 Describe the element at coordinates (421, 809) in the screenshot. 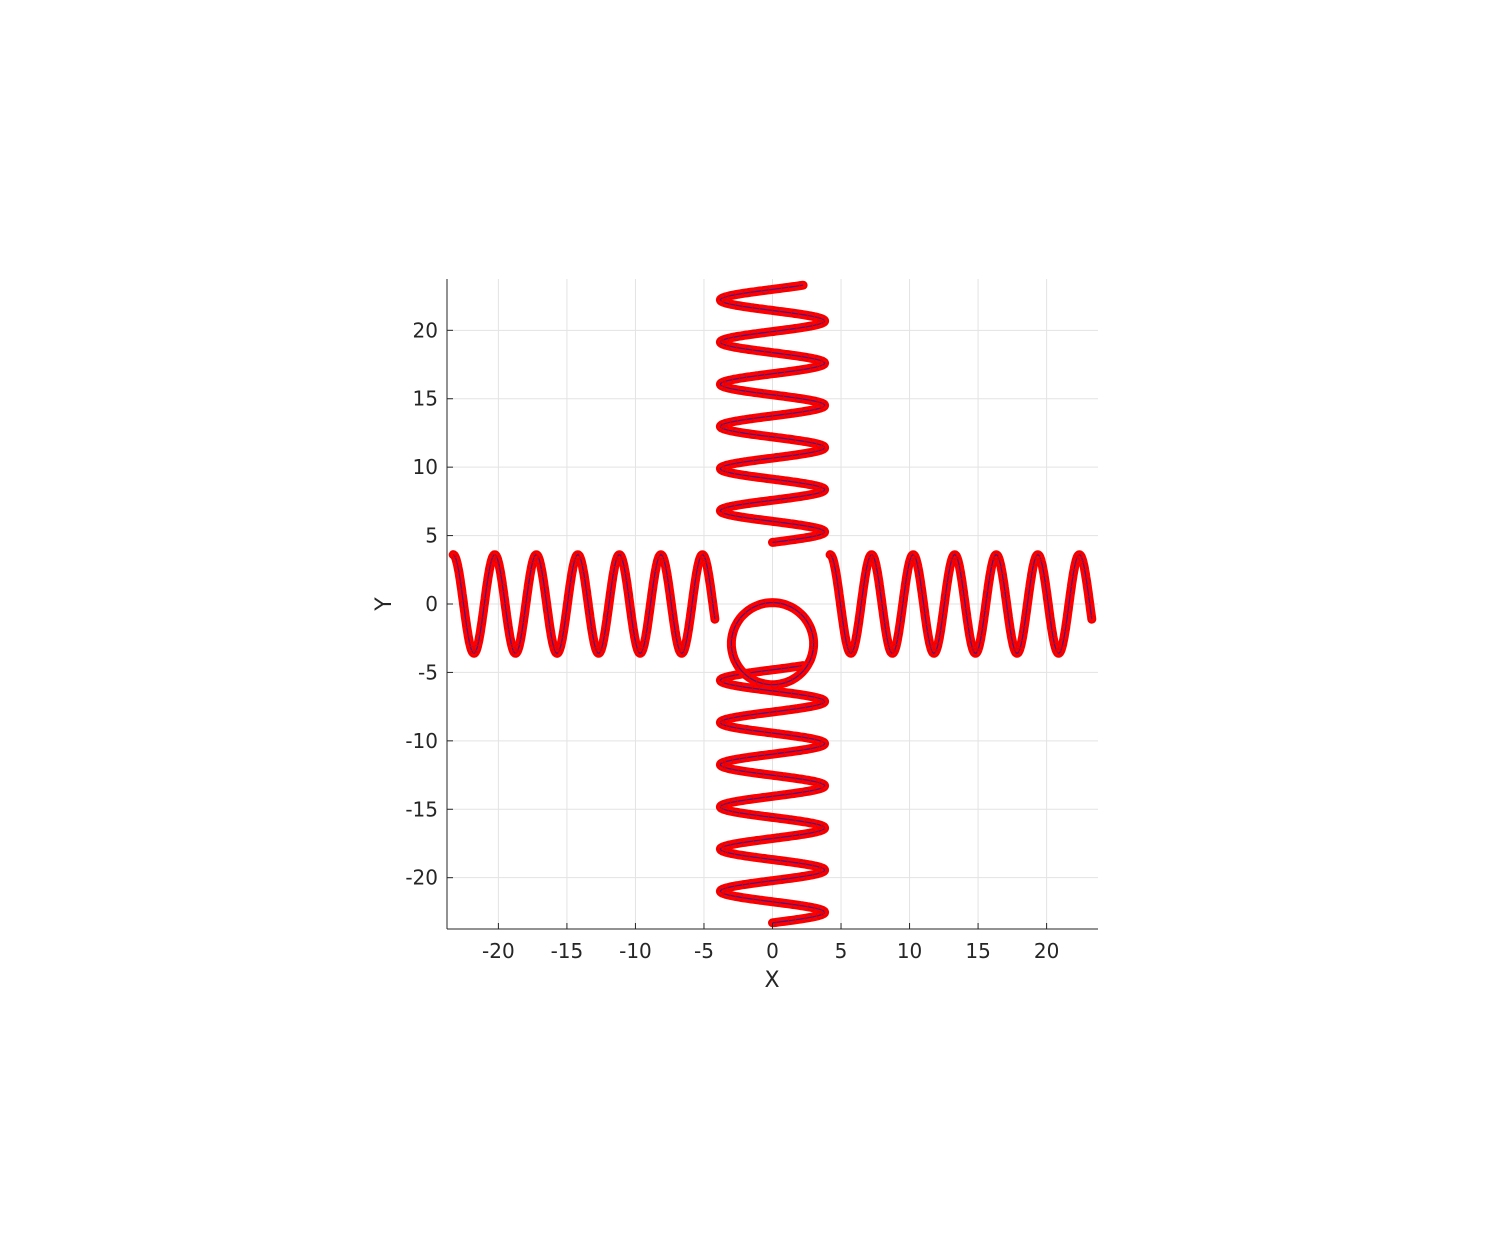

I see `y-tick-label: -15` at that location.